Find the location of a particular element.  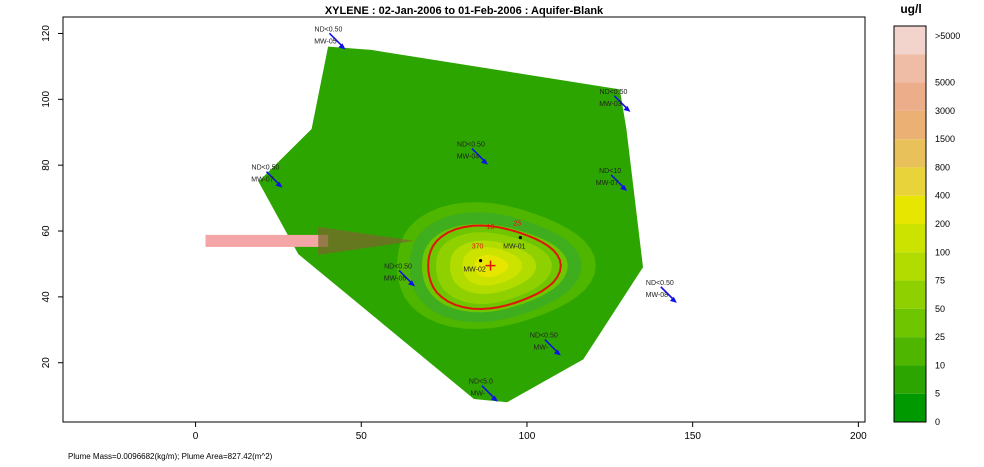

well-name-label: MW-02 is located at coordinates (474, 270).